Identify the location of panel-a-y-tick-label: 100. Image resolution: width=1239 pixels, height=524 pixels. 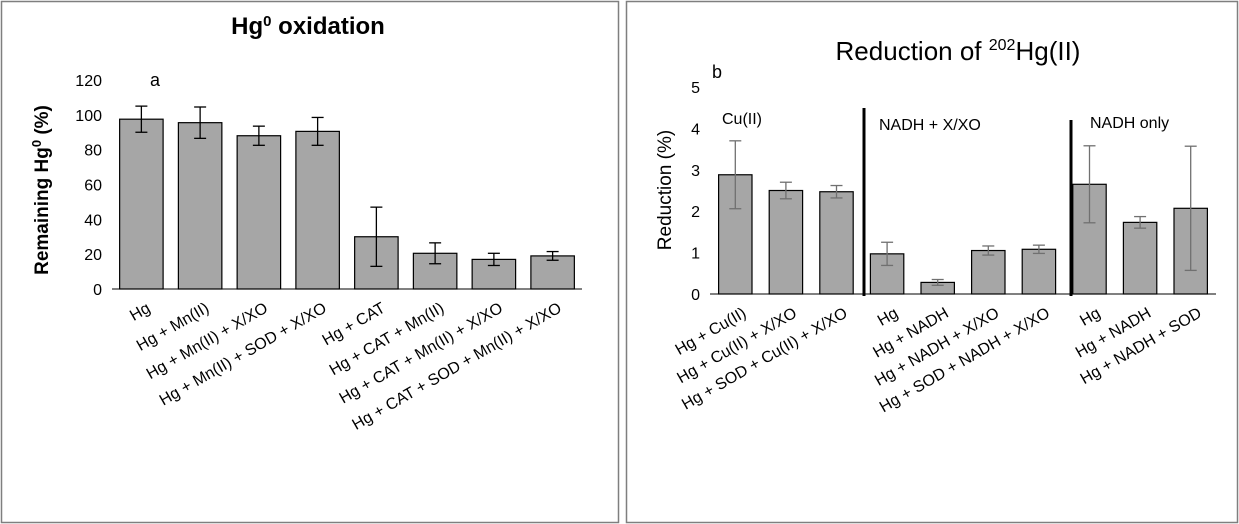
(88, 116).